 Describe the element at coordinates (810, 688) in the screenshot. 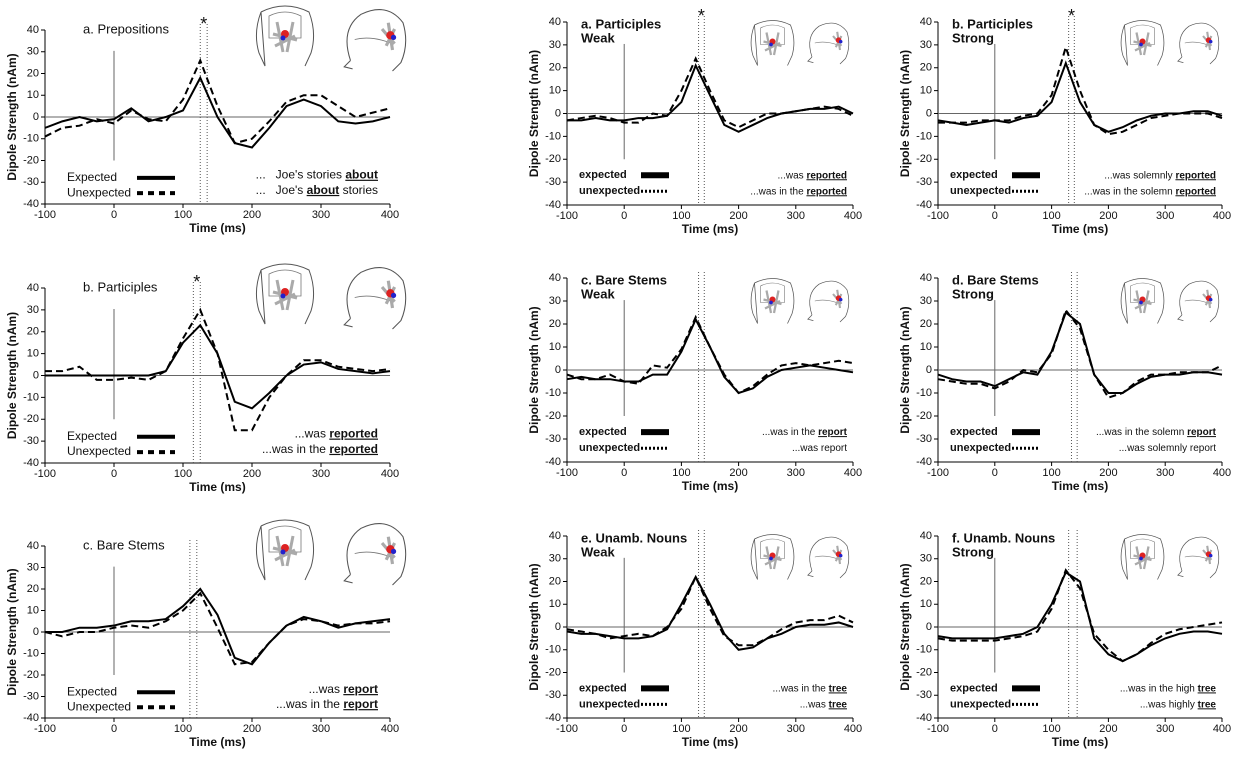

I see `annotation: ...was in the tree` at that location.